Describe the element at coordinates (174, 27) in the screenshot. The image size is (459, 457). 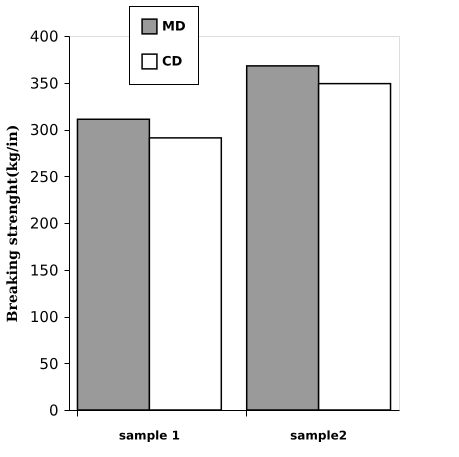
I see `legend-label: MD` at that location.